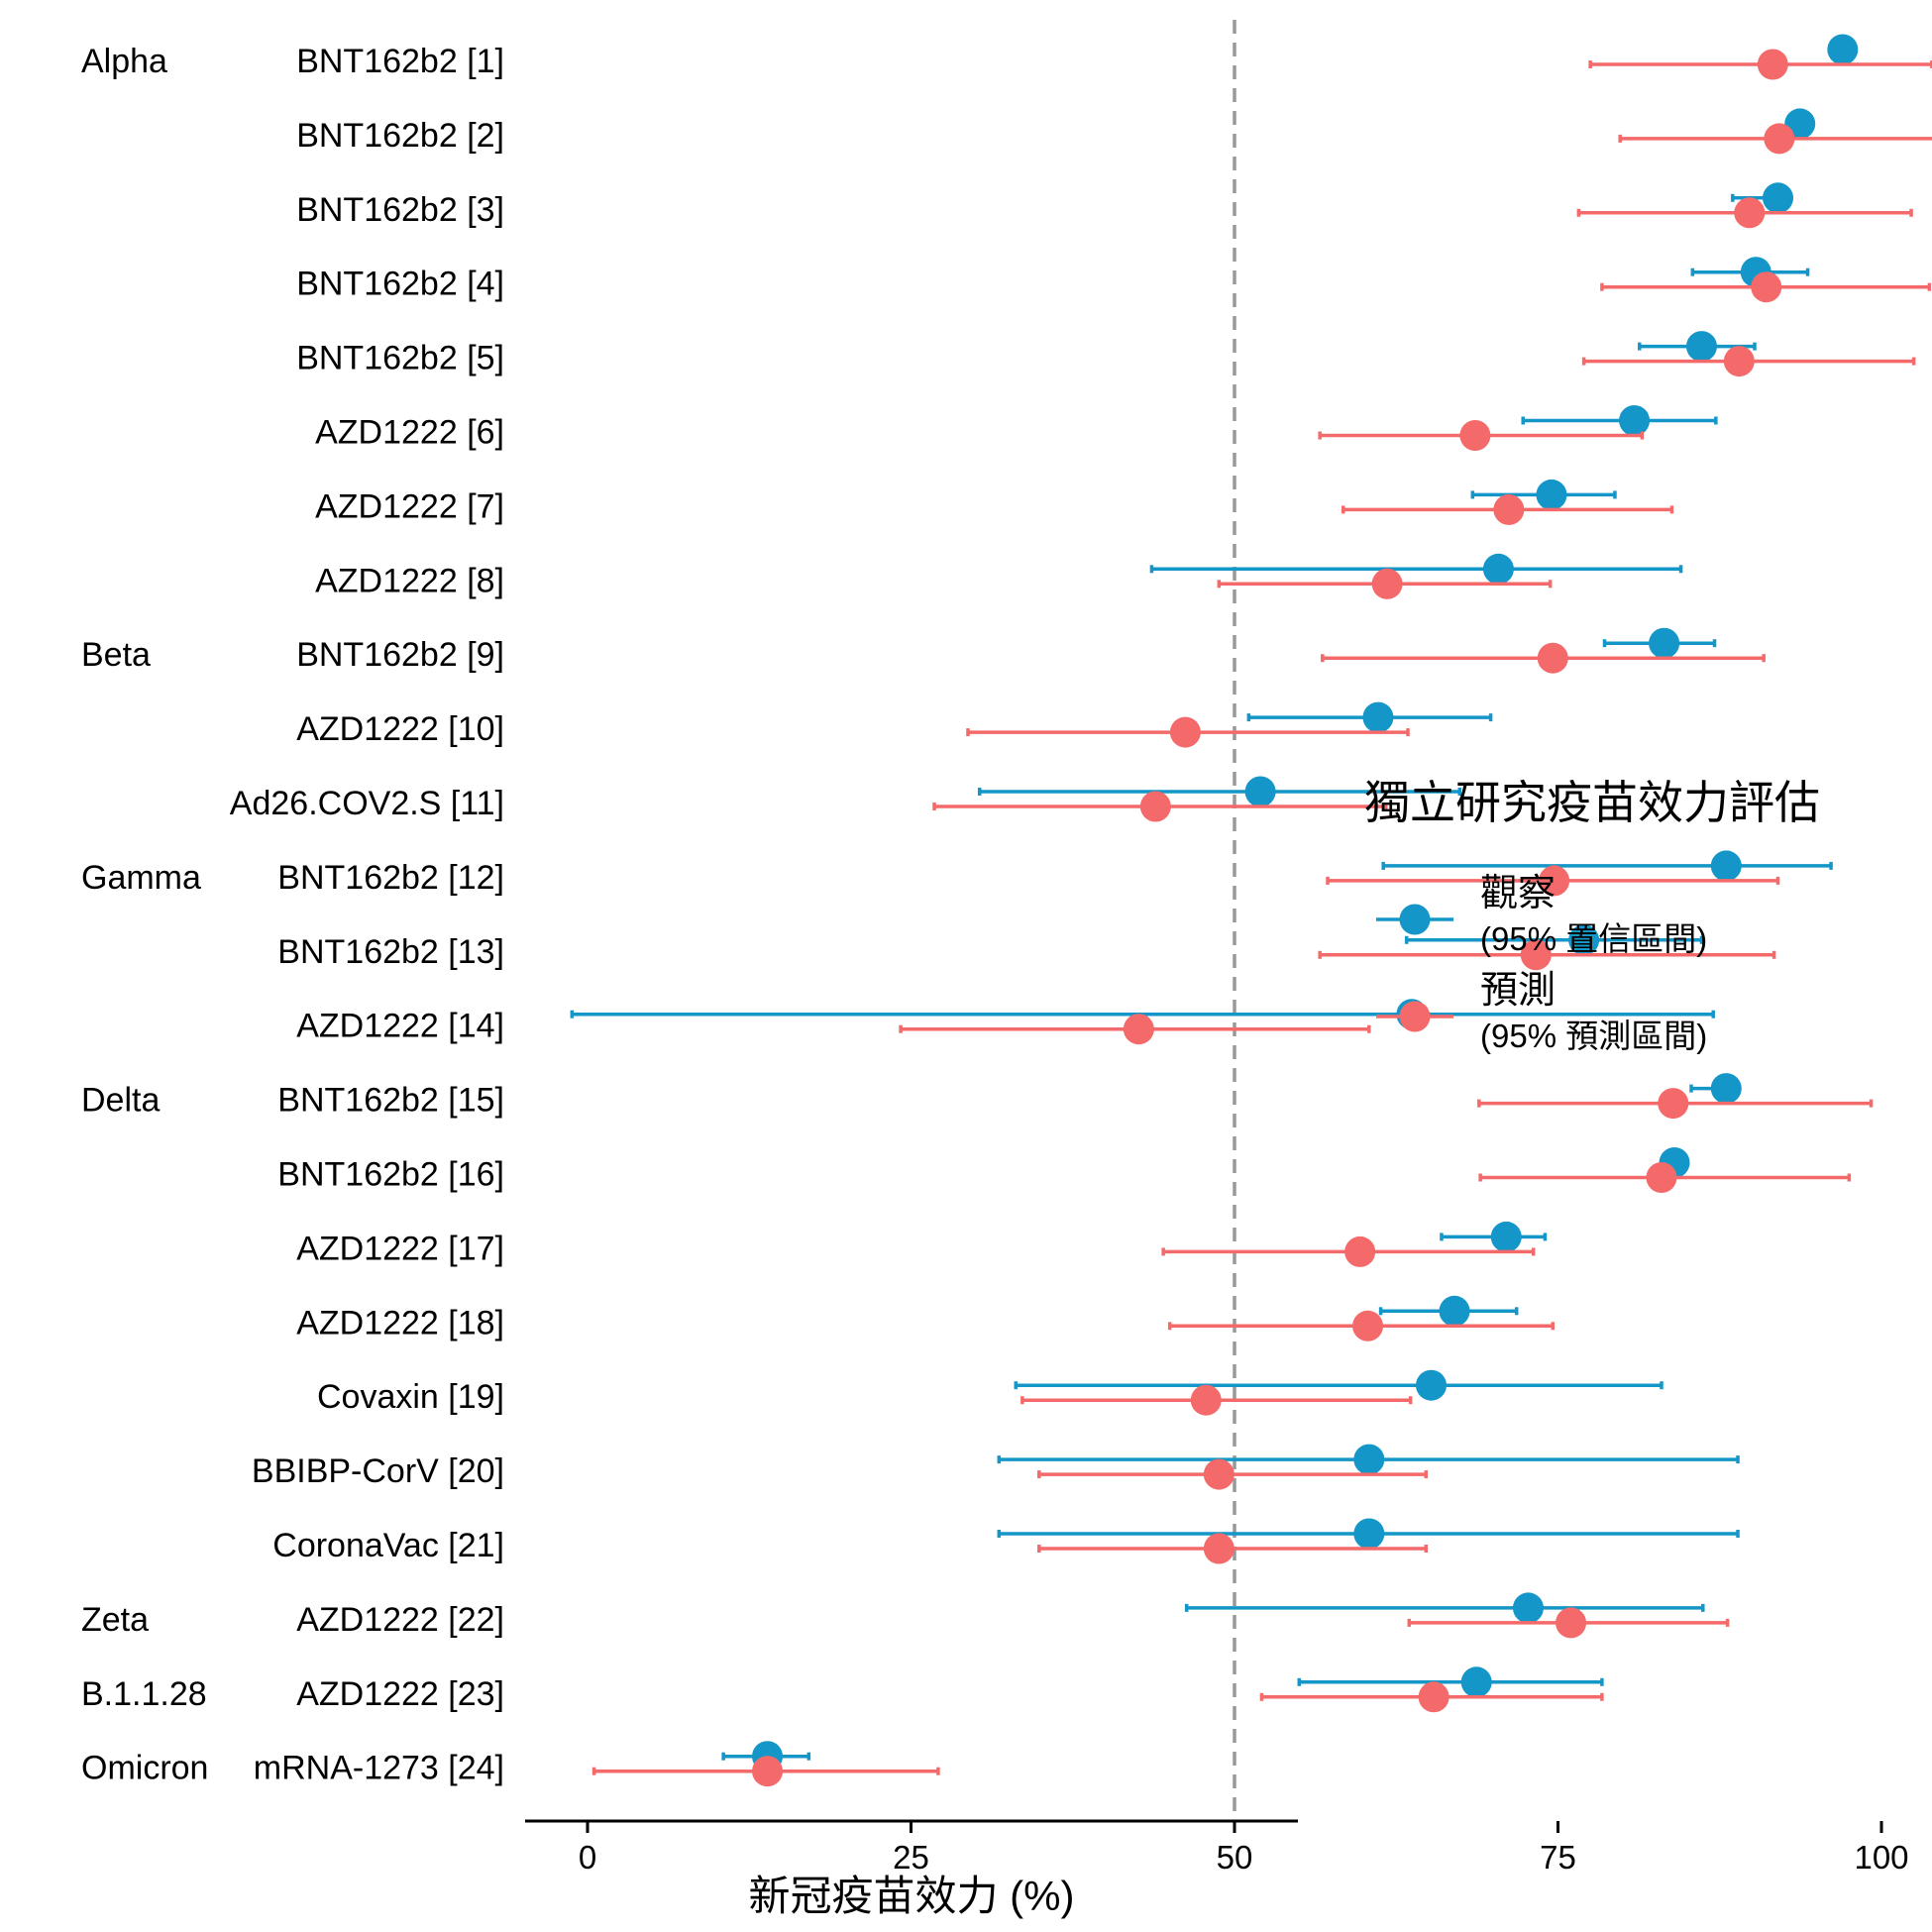 Image resolution: width=1932 pixels, height=1932 pixels. What do you see at coordinates (367, 803) in the screenshot?
I see `vaccine-label: Ad26.COV2.S [11]` at bounding box center [367, 803].